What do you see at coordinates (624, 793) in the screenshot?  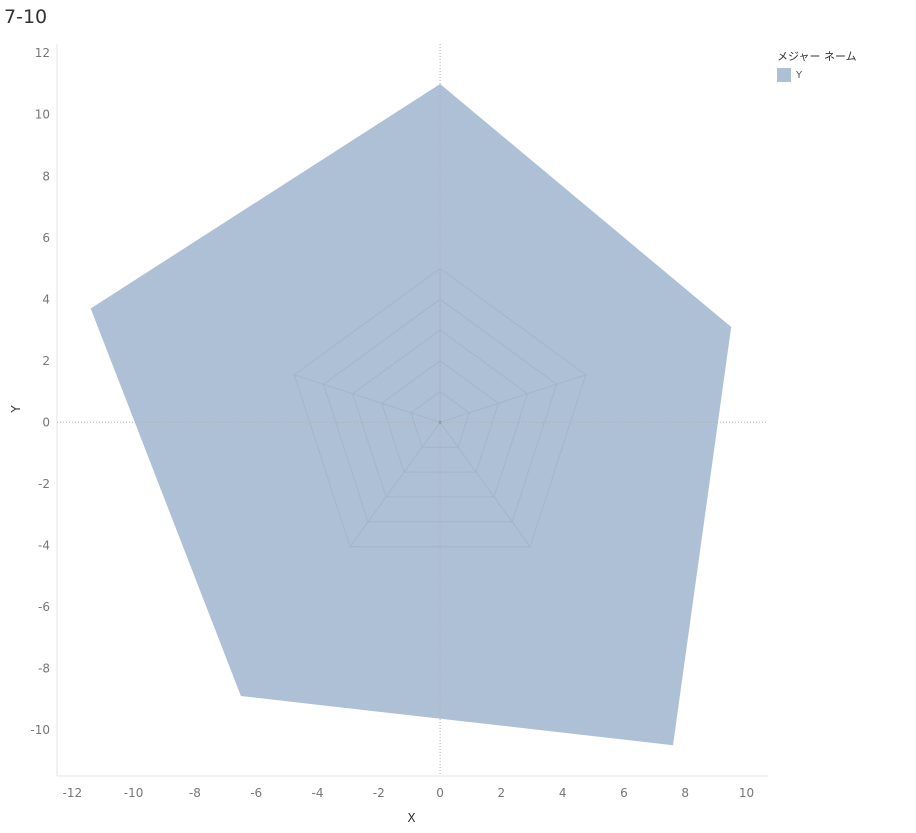 I see `x-tick-label: 6` at bounding box center [624, 793].